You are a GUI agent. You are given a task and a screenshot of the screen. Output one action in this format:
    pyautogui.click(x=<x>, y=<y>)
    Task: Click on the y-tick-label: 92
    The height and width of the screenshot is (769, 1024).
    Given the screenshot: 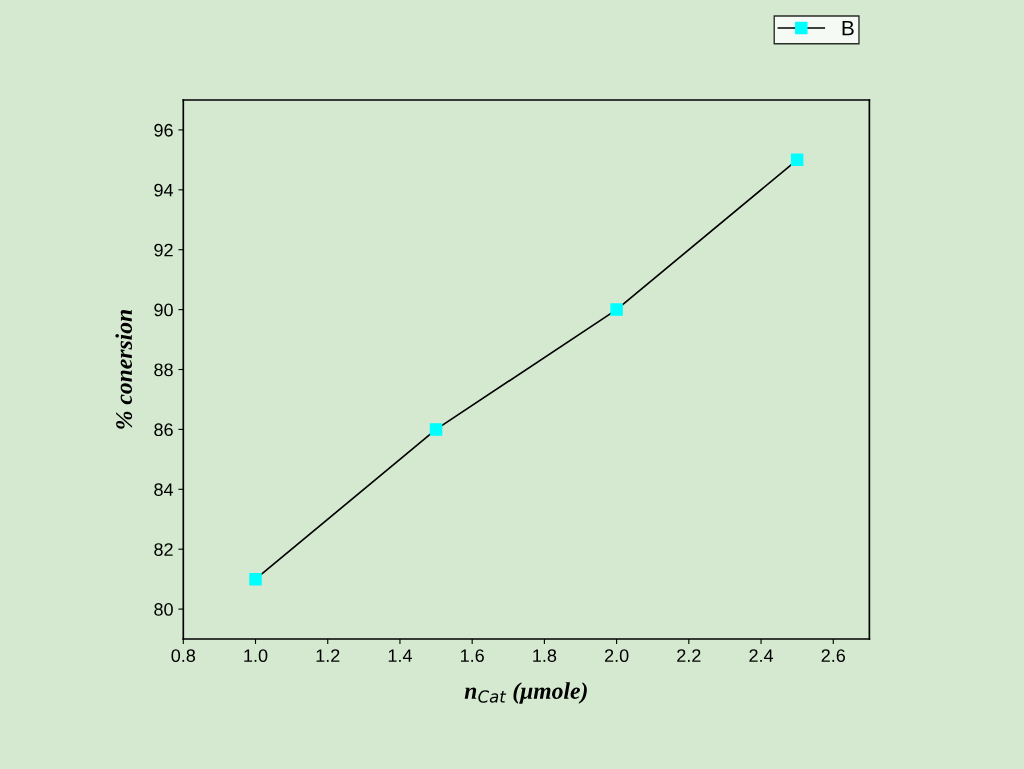 What is the action you would take?
    pyautogui.click(x=163, y=250)
    